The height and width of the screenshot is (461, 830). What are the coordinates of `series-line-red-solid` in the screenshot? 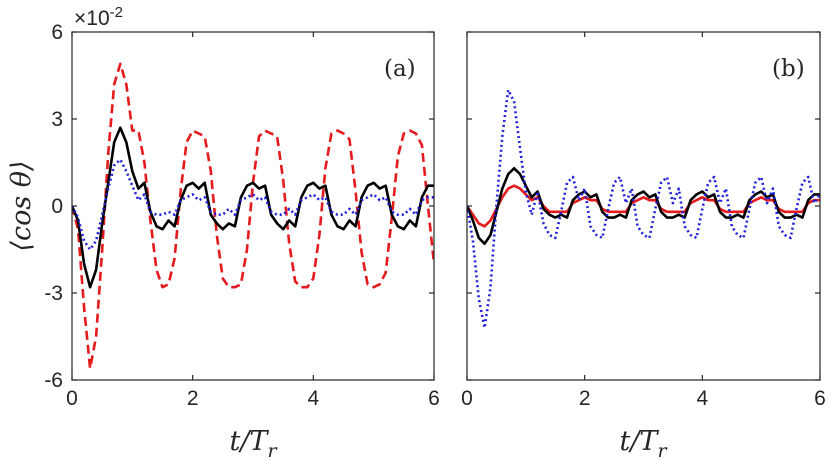 It's located at (643, 206).